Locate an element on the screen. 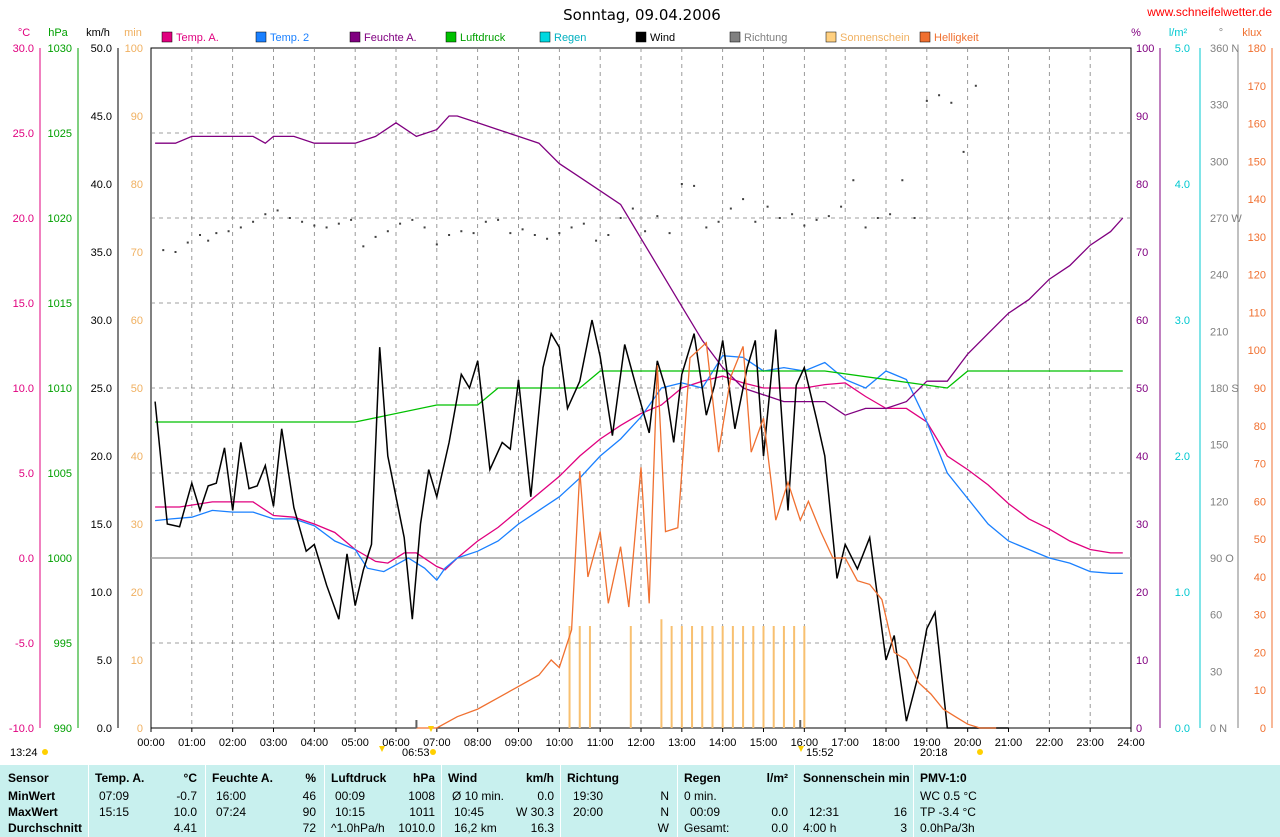 This screenshot has height=837, width=1280. sunrise-icon is located at coordinates (433, 752).